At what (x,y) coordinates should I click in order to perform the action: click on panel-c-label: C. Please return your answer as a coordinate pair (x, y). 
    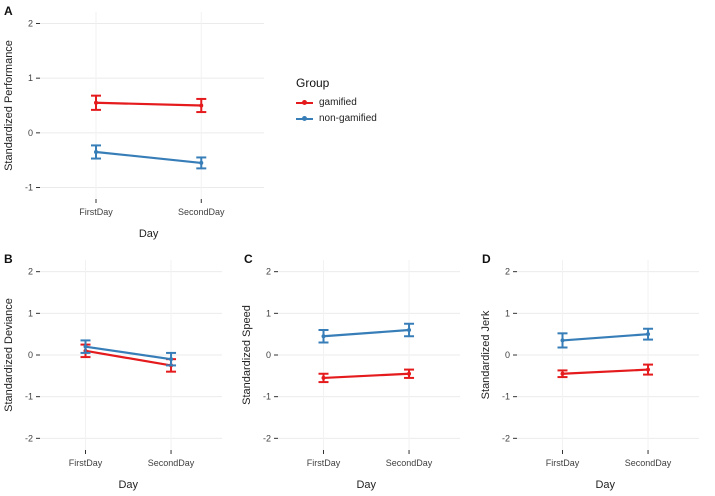
    Looking at the image, I should click on (248, 259).